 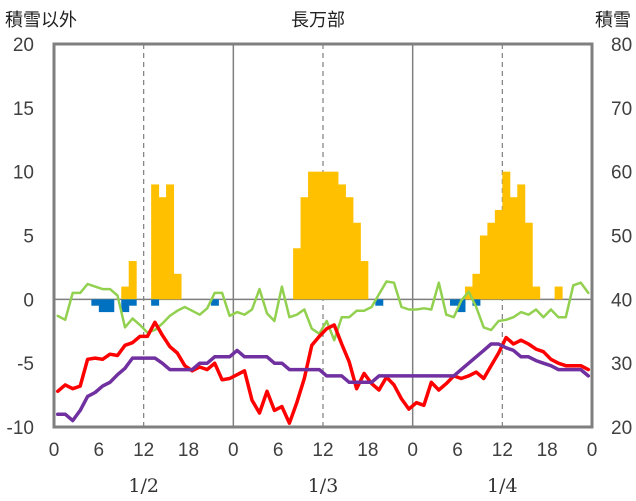 What do you see at coordinates (621, 428) in the screenshot?
I see `right-tick-label: 20` at bounding box center [621, 428].